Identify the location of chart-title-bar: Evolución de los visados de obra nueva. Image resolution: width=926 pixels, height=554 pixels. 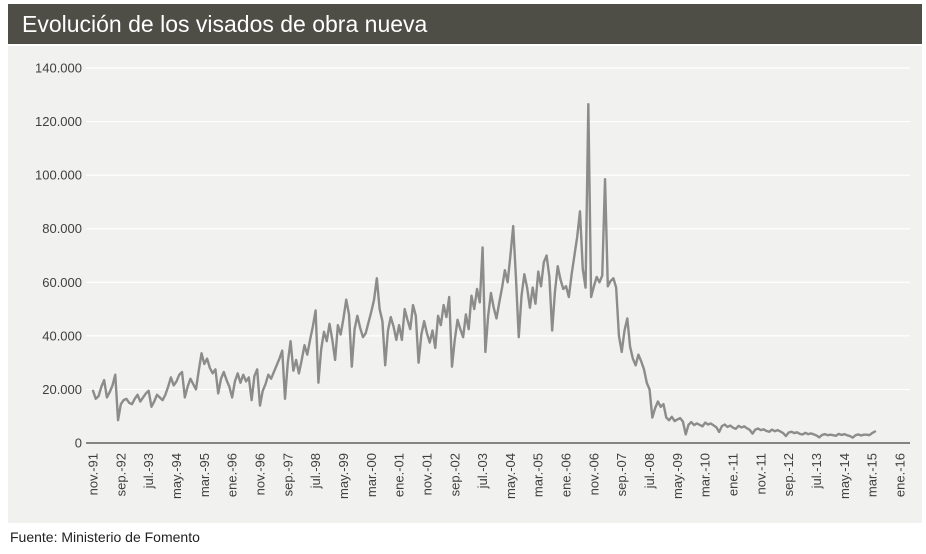
(465, 24).